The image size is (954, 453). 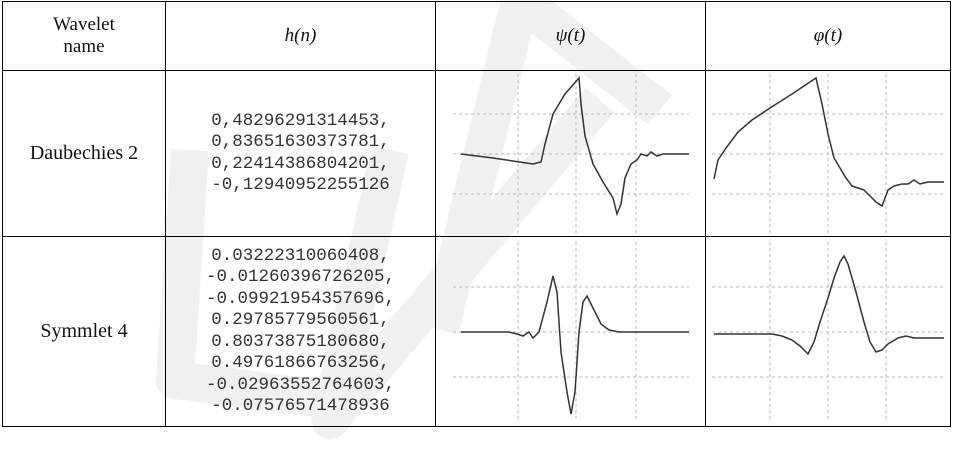 I want to click on symmlet4-psi-plot, so click(x=570, y=331).